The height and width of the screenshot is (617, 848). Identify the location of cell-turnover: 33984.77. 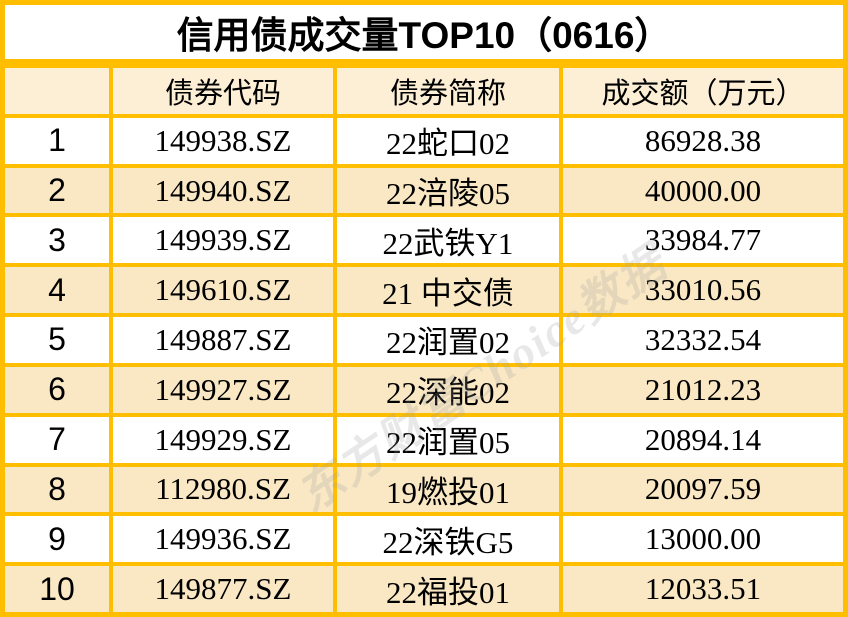
(703, 240).